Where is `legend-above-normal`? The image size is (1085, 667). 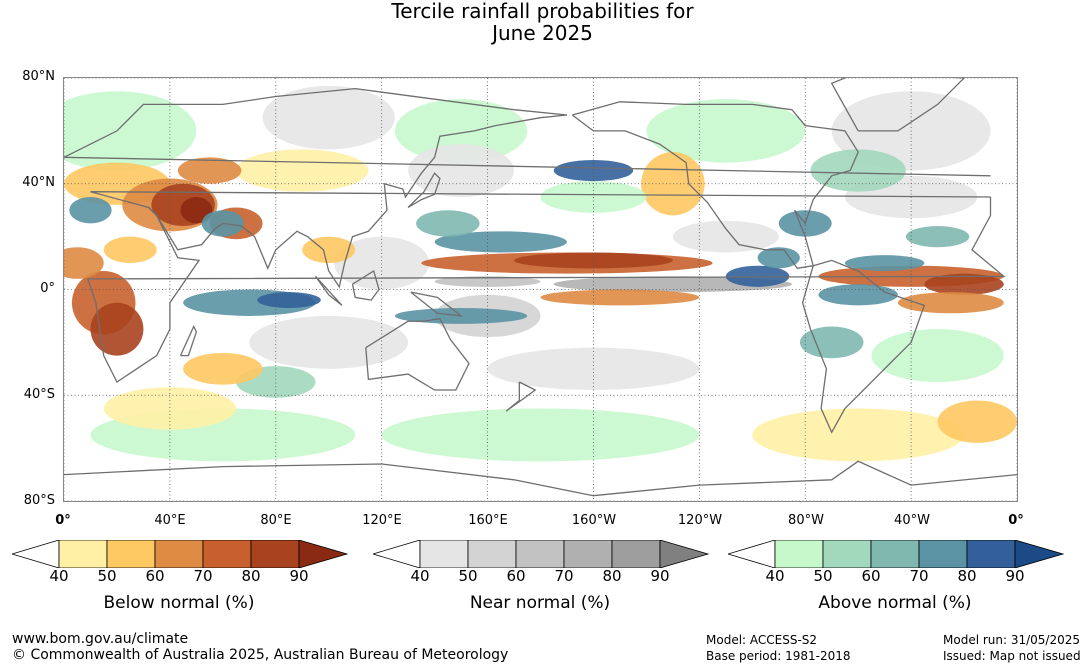 legend-above-normal is located at coordinates (896, 554).